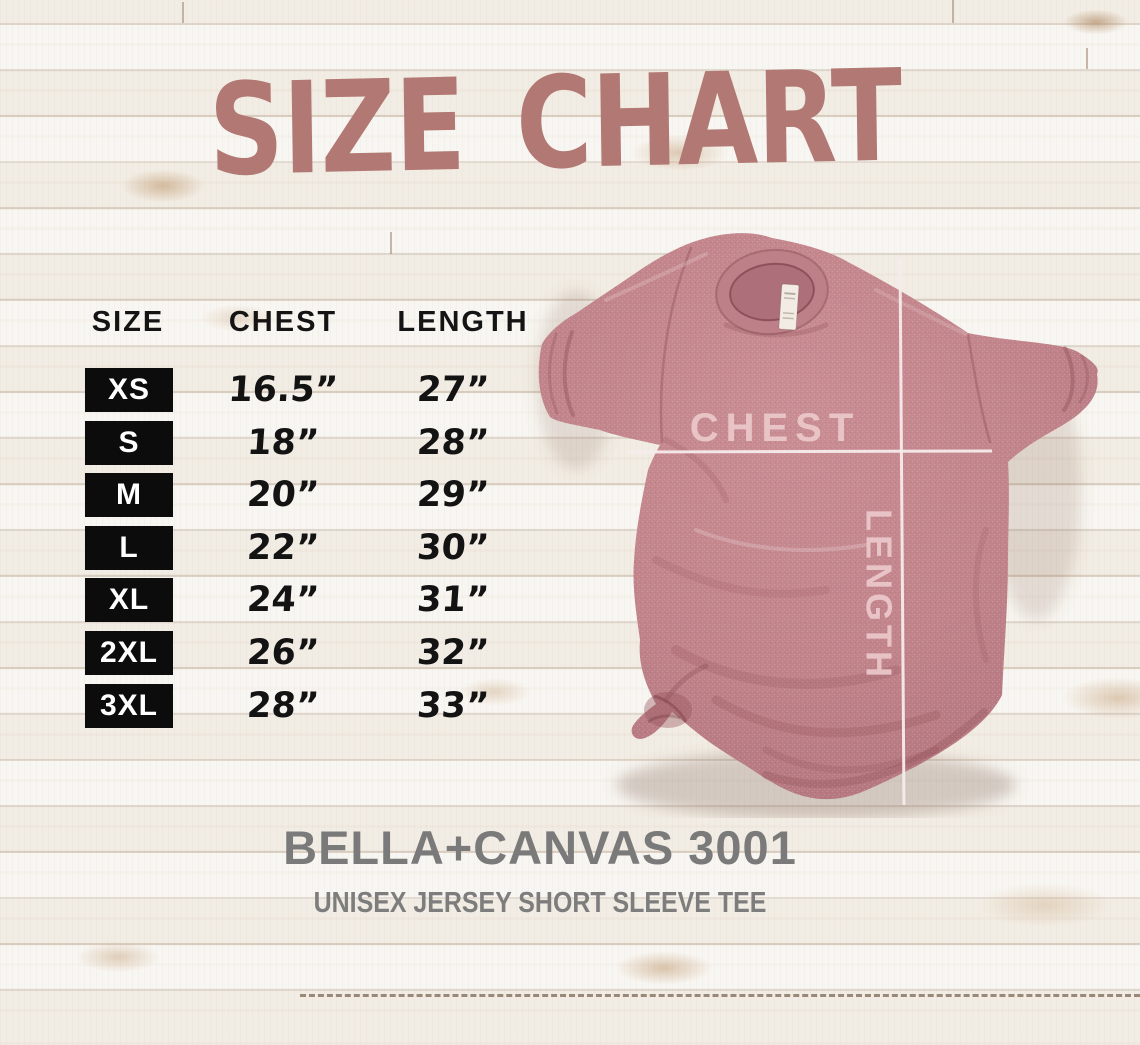  I want to click on chest-cell: 28”, so click(283, 705).